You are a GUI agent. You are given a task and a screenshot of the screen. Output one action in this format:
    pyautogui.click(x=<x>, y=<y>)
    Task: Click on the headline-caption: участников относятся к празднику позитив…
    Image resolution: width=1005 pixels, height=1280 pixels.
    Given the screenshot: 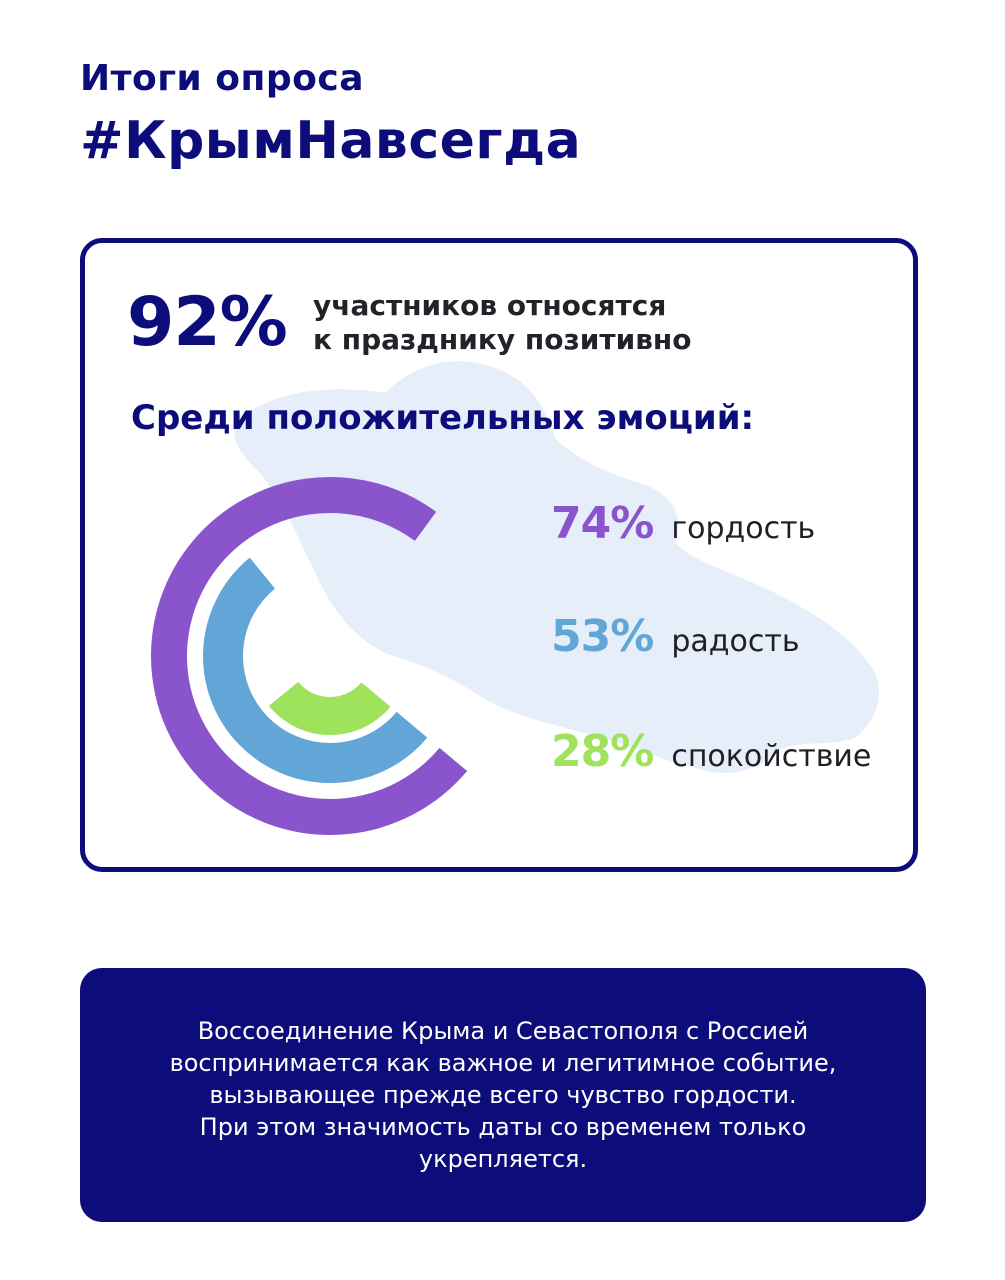 What is the action you would take?
    pyautogui.click(x=548, y=323)
    